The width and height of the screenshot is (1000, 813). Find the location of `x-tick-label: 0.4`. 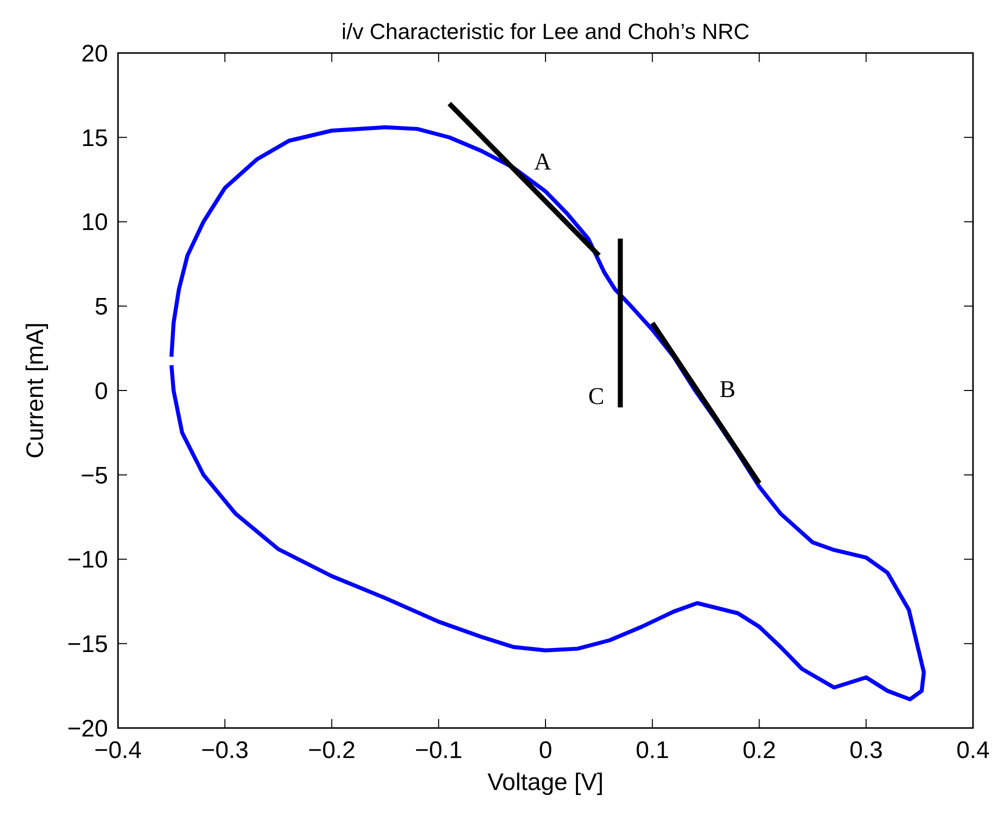

x-tick-label: 0.4 is located at coordinates (973, 750).